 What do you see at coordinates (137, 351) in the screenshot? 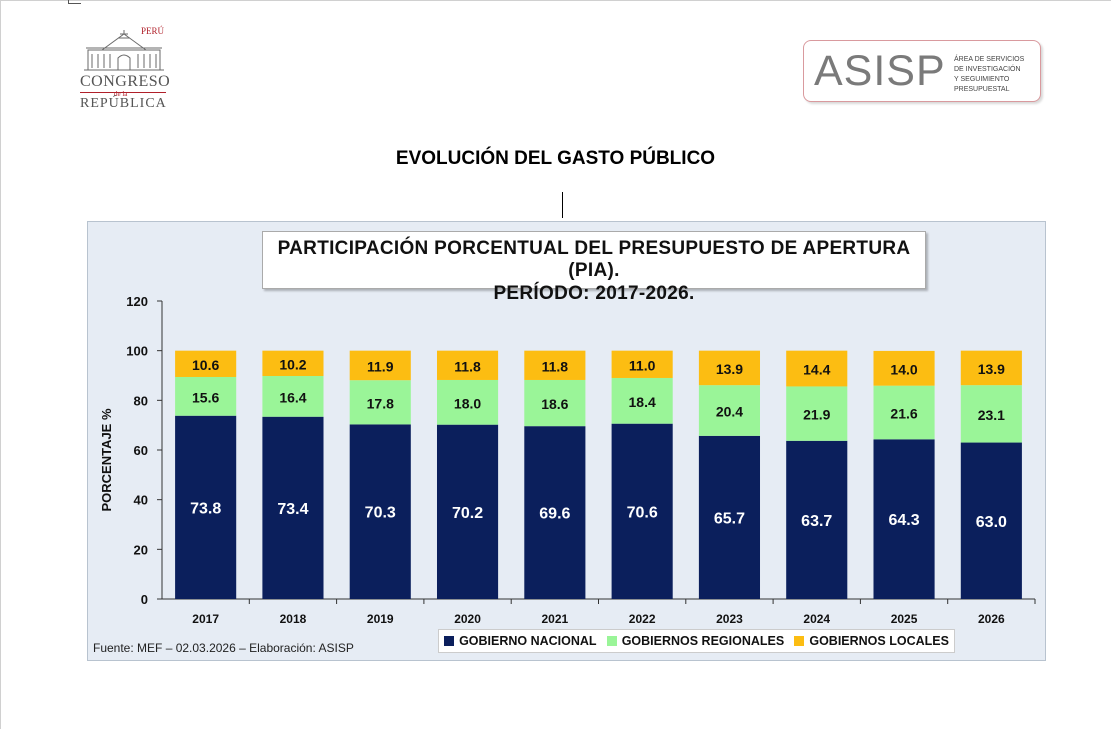
I see `y-tick-label: 100` at bounding box center [137, 351].